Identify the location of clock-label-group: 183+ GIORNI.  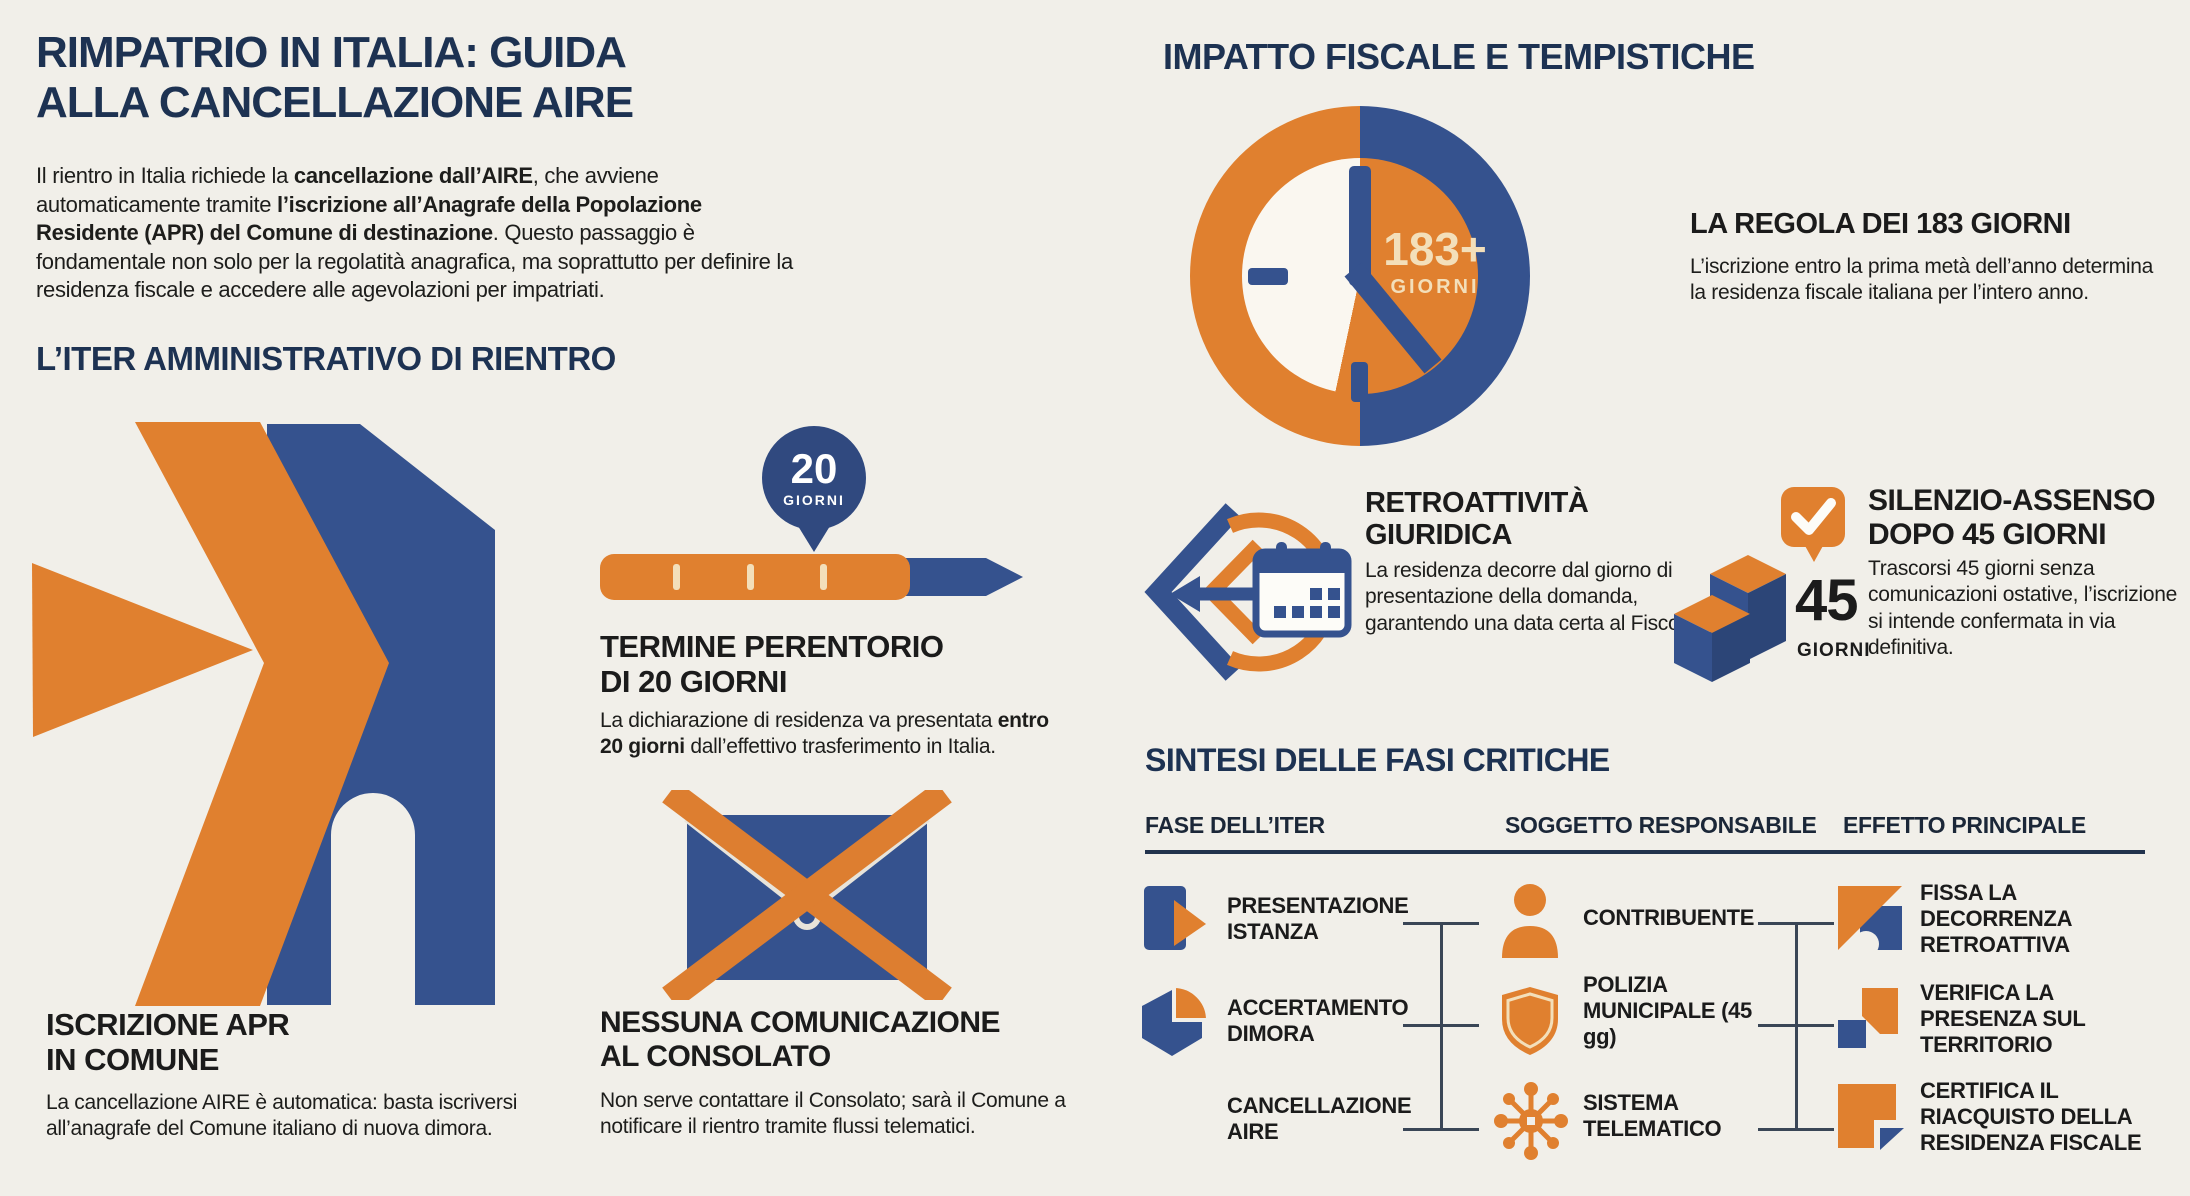
(1435, 262).